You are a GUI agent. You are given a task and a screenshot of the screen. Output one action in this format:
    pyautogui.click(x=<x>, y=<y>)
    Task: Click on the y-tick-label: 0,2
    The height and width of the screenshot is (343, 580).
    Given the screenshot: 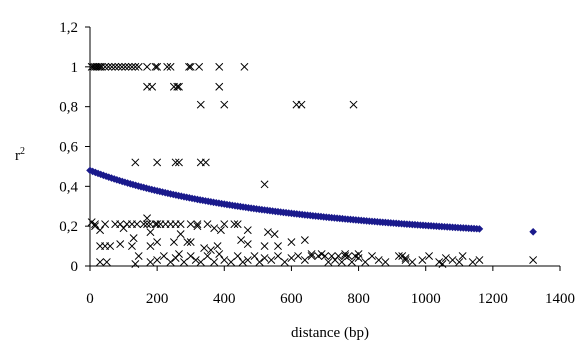 What is the action you would take?
    pyautogui.click(x=68, y=227)
    